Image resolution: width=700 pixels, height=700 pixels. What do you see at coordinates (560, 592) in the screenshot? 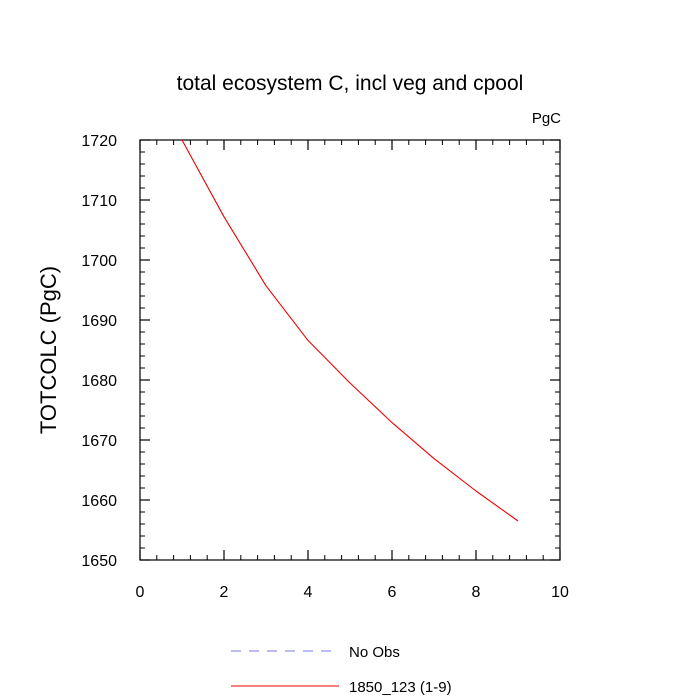
I see `x-tick-label: 10` at bounding box center [560, 592].